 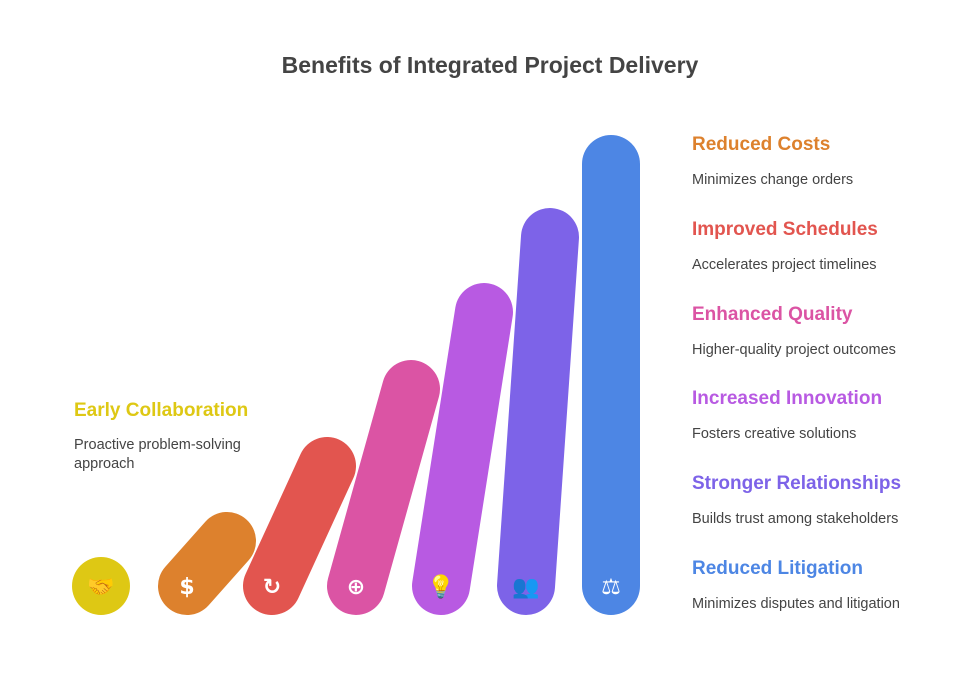 I want to click on bar-reduced-costs: $, so click(x=207, y=563).